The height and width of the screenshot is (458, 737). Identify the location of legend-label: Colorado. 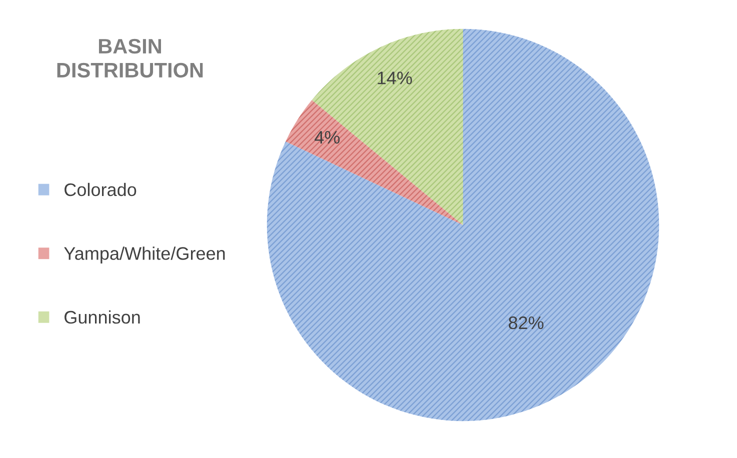
(100, 189).